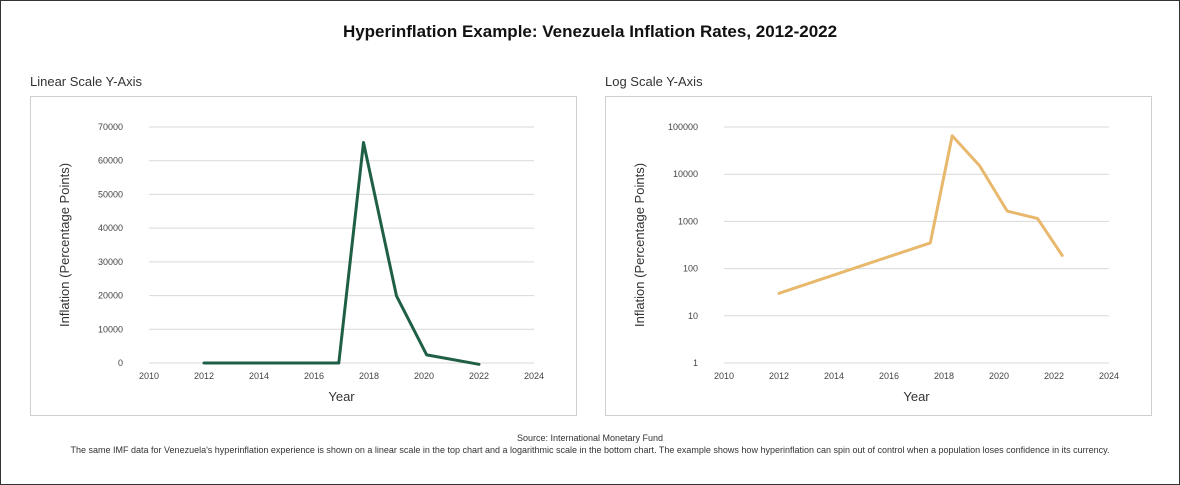 This screenshot has width=1180, height=485. Describe the element at coordinates (120, 363) in the screenshot. I see `y-tick-label: 0` at that location.